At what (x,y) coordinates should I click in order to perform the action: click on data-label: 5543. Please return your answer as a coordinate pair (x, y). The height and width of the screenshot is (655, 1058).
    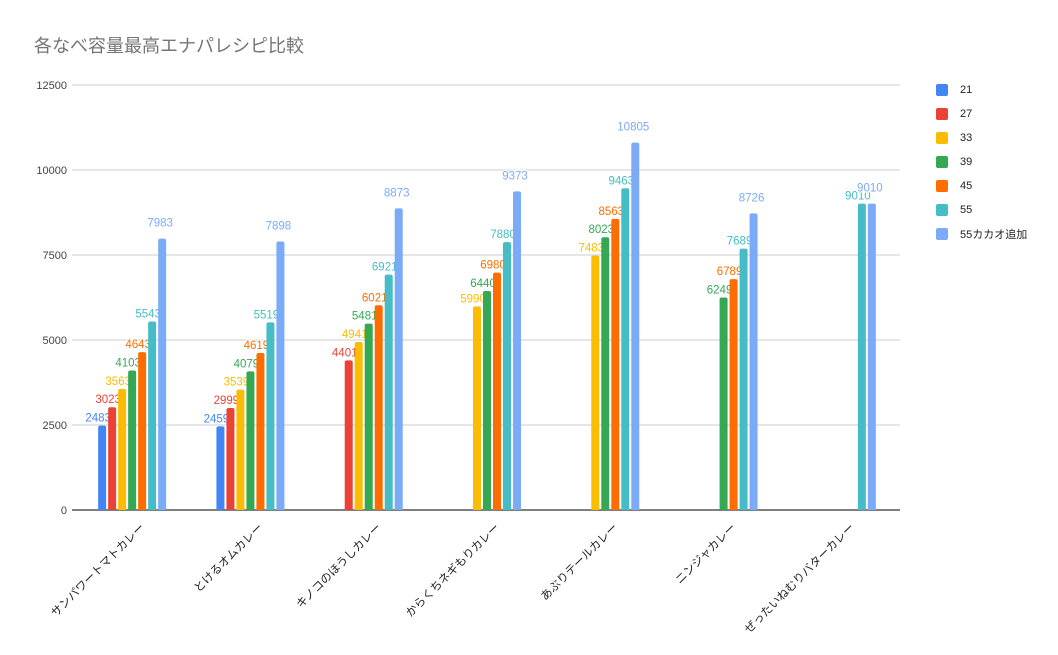
    Looking at the image, I should click on (148, 315).